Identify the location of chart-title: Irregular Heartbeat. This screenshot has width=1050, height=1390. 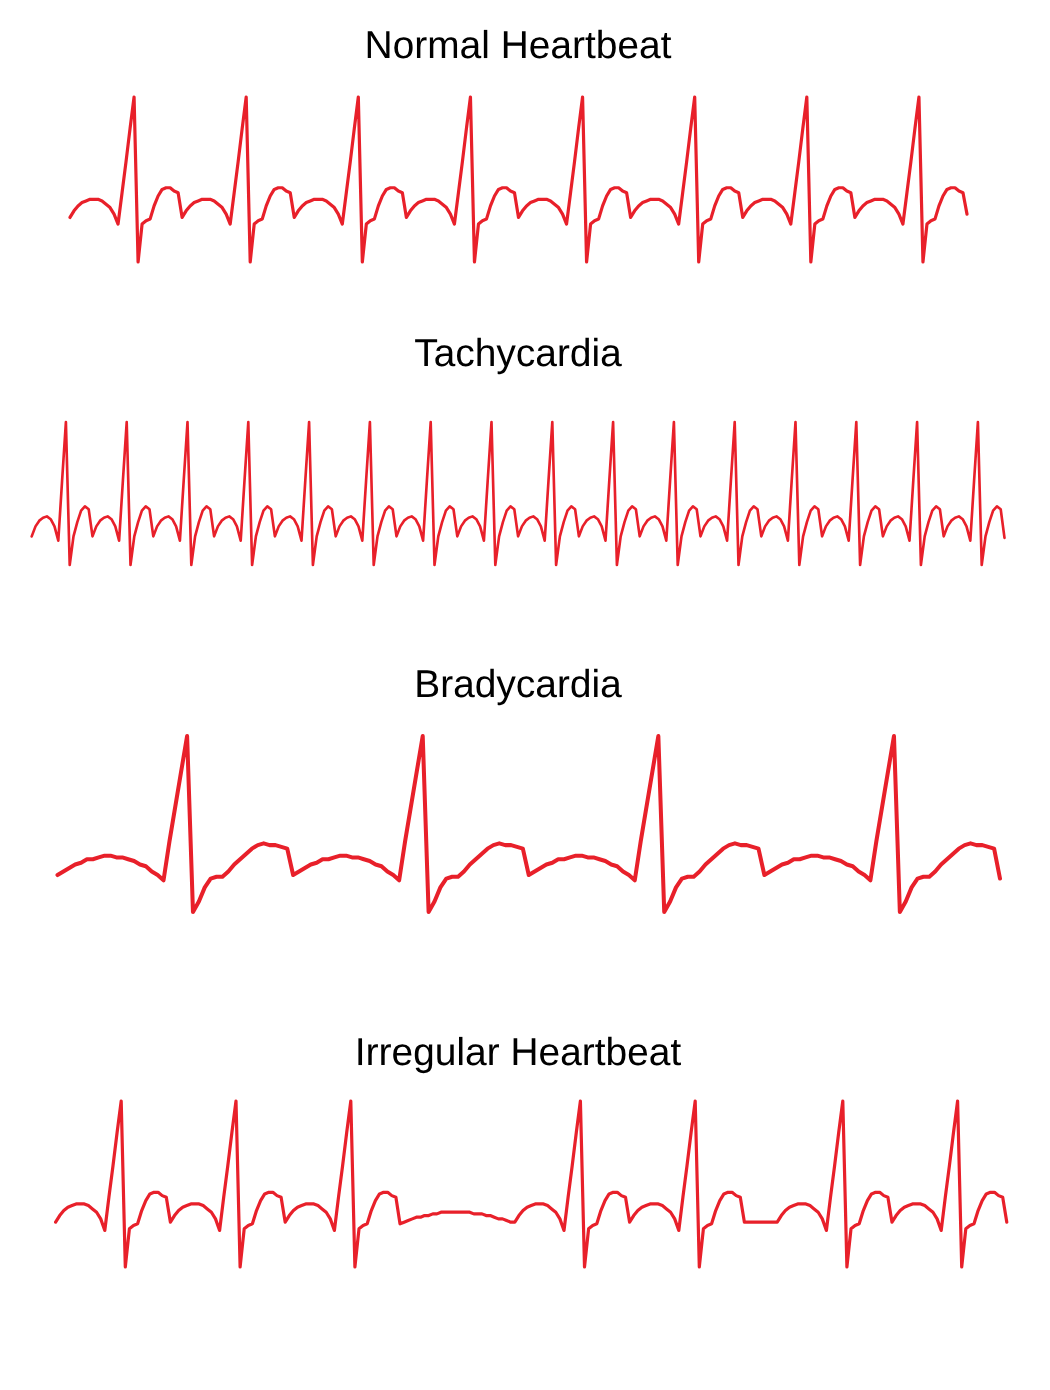
(519, 1055).